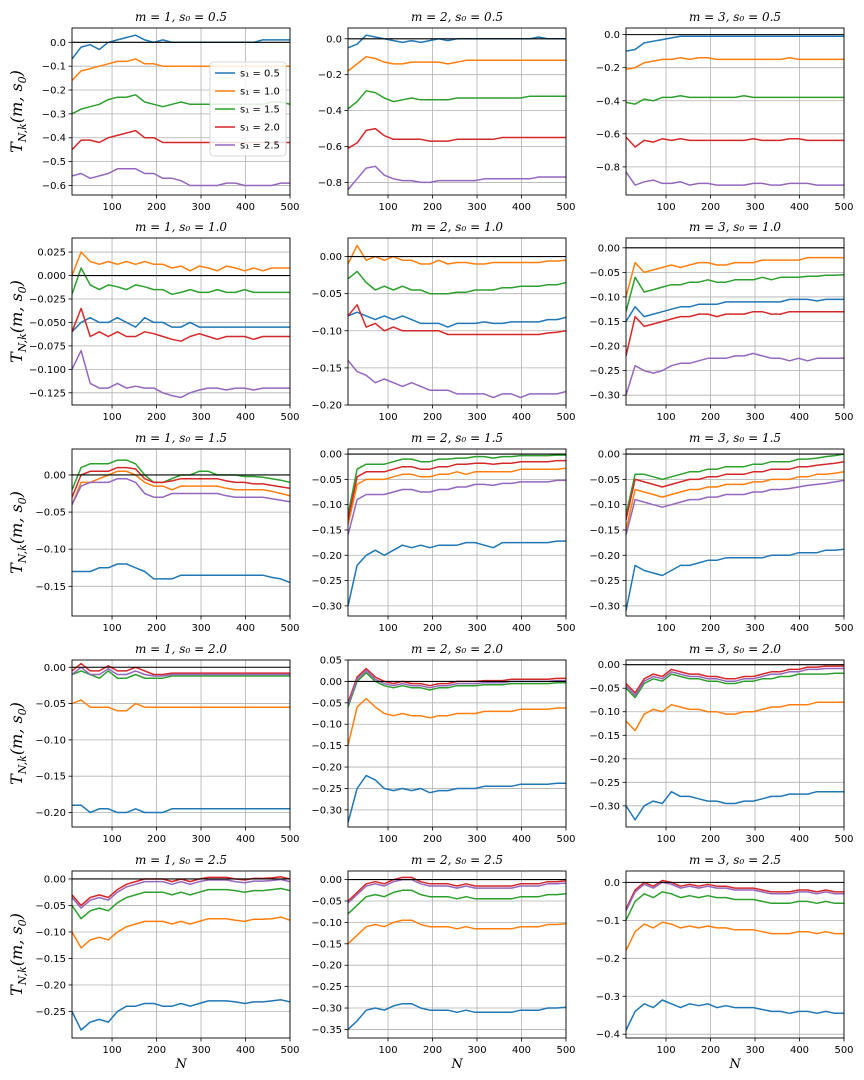 Image resolution: width=864 pixels, height=1080 pixels. What do you see at coordinates (54, 67) in the screenshot?
I see `y-tick-label: −0.1` at bounding box center [54, 67].